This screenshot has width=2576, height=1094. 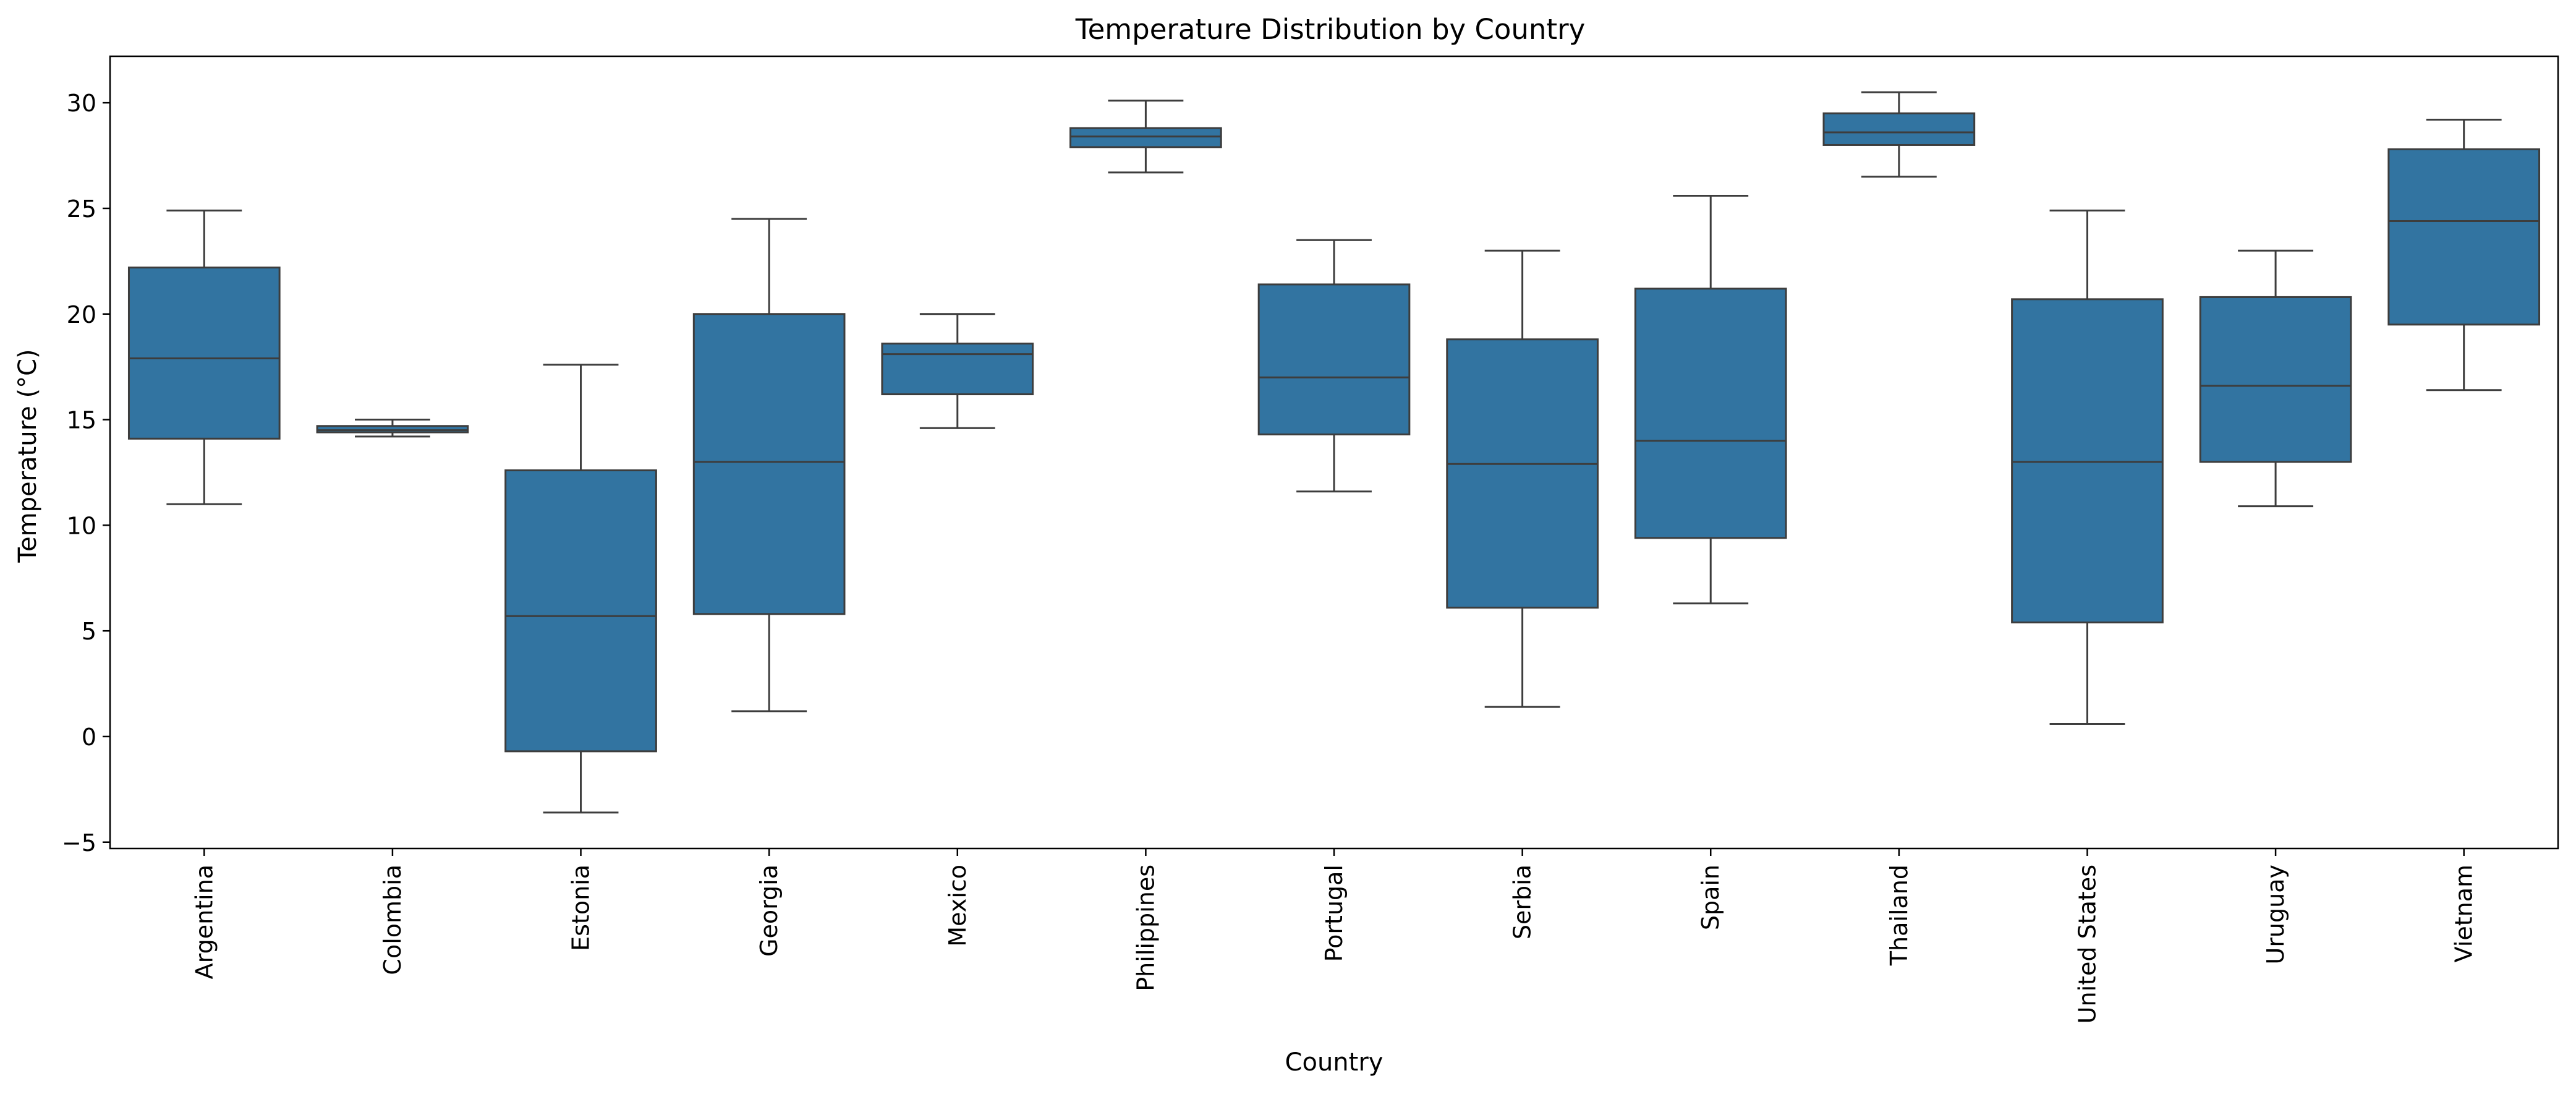 I want to click on y-tick-label: 10, so click(x=81, y=526).